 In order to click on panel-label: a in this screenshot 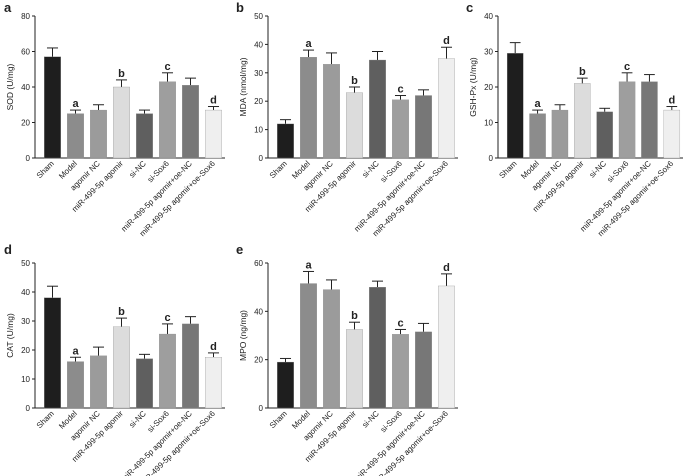, I will do `click(8, 7)`.